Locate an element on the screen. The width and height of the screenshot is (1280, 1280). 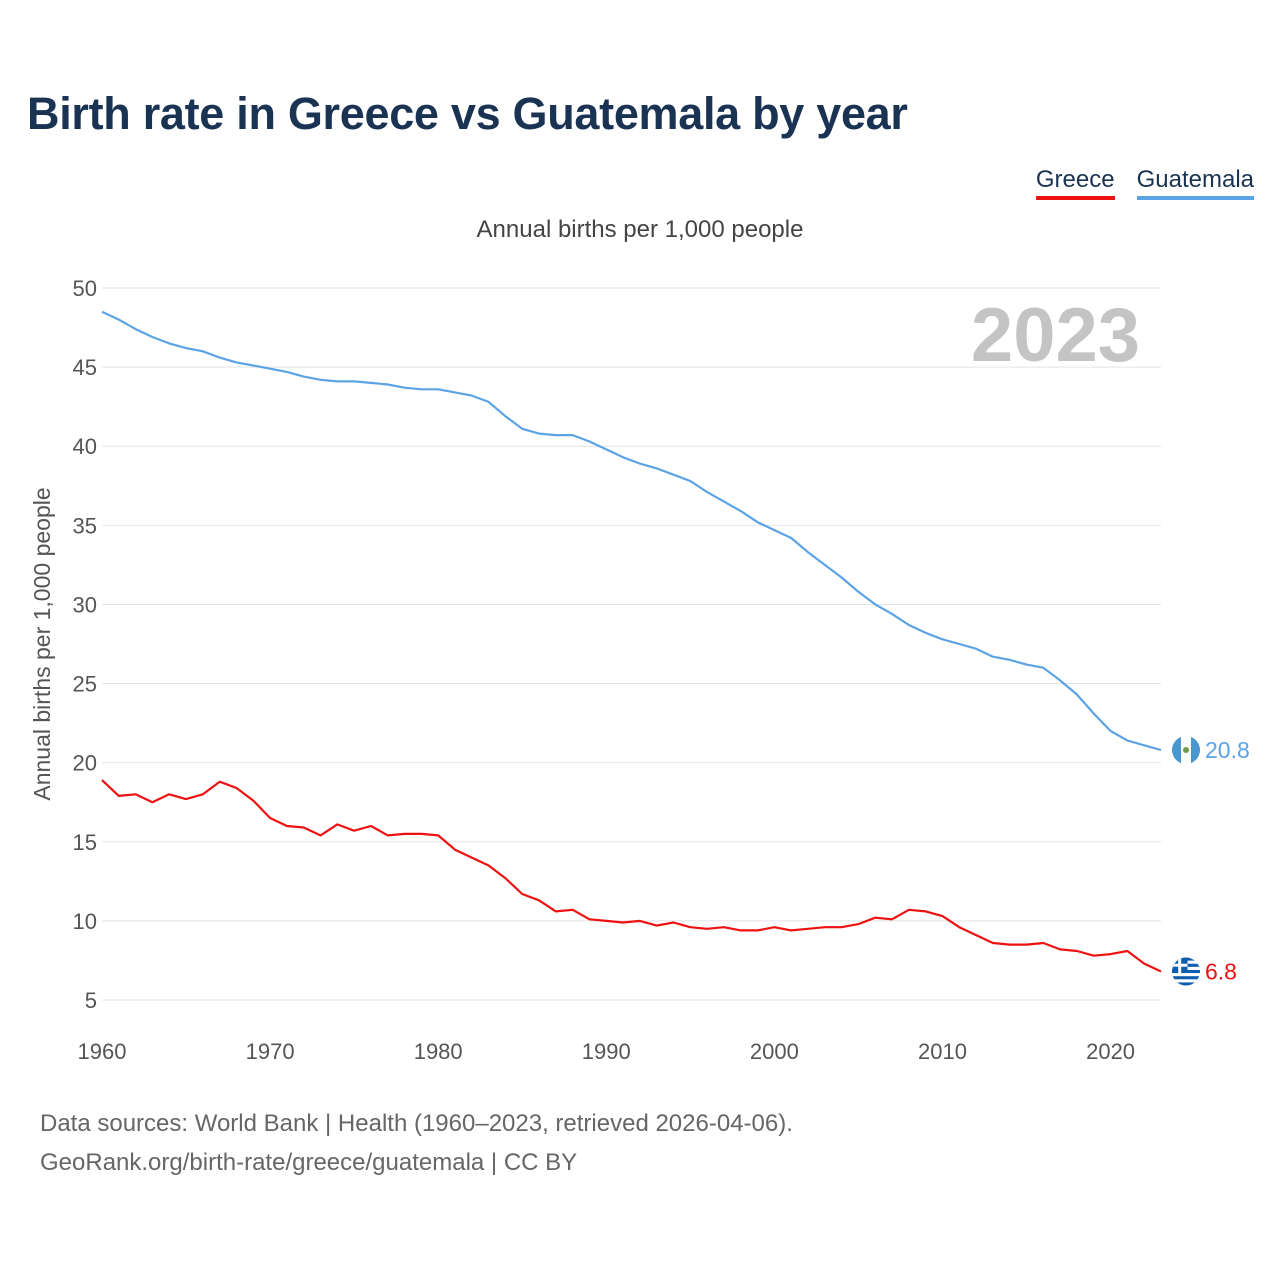
legend-item-guatemala: Guatemala is located at coordinates (1195, 183).